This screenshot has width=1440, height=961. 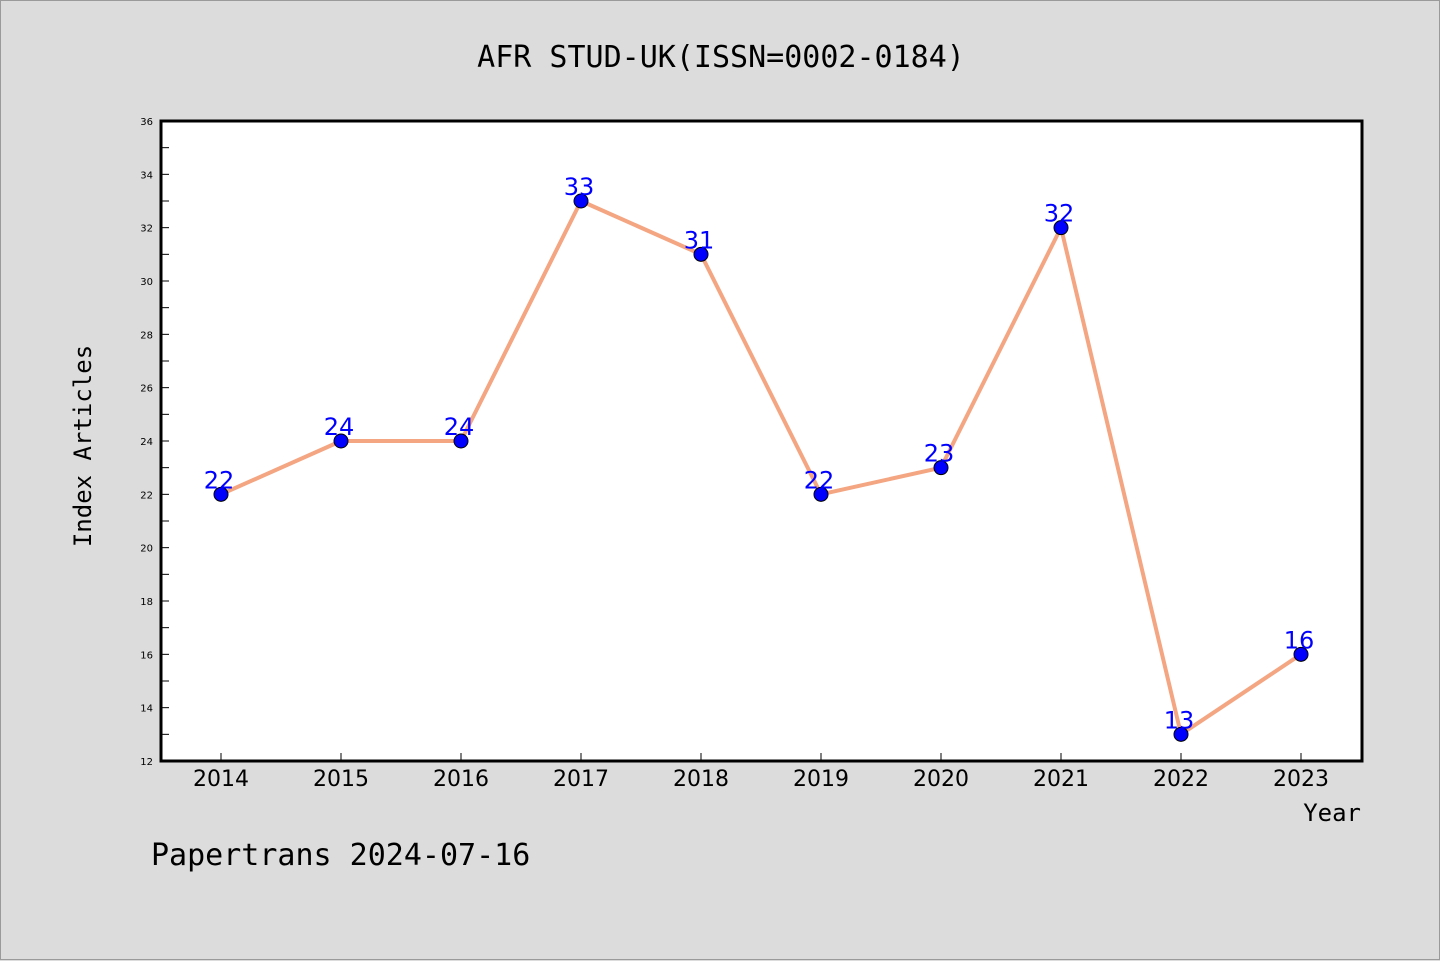 What do you see at coordinates (579, 187) in the screenshot?
I see `data-label: 33` at bounding box center [579, 187].